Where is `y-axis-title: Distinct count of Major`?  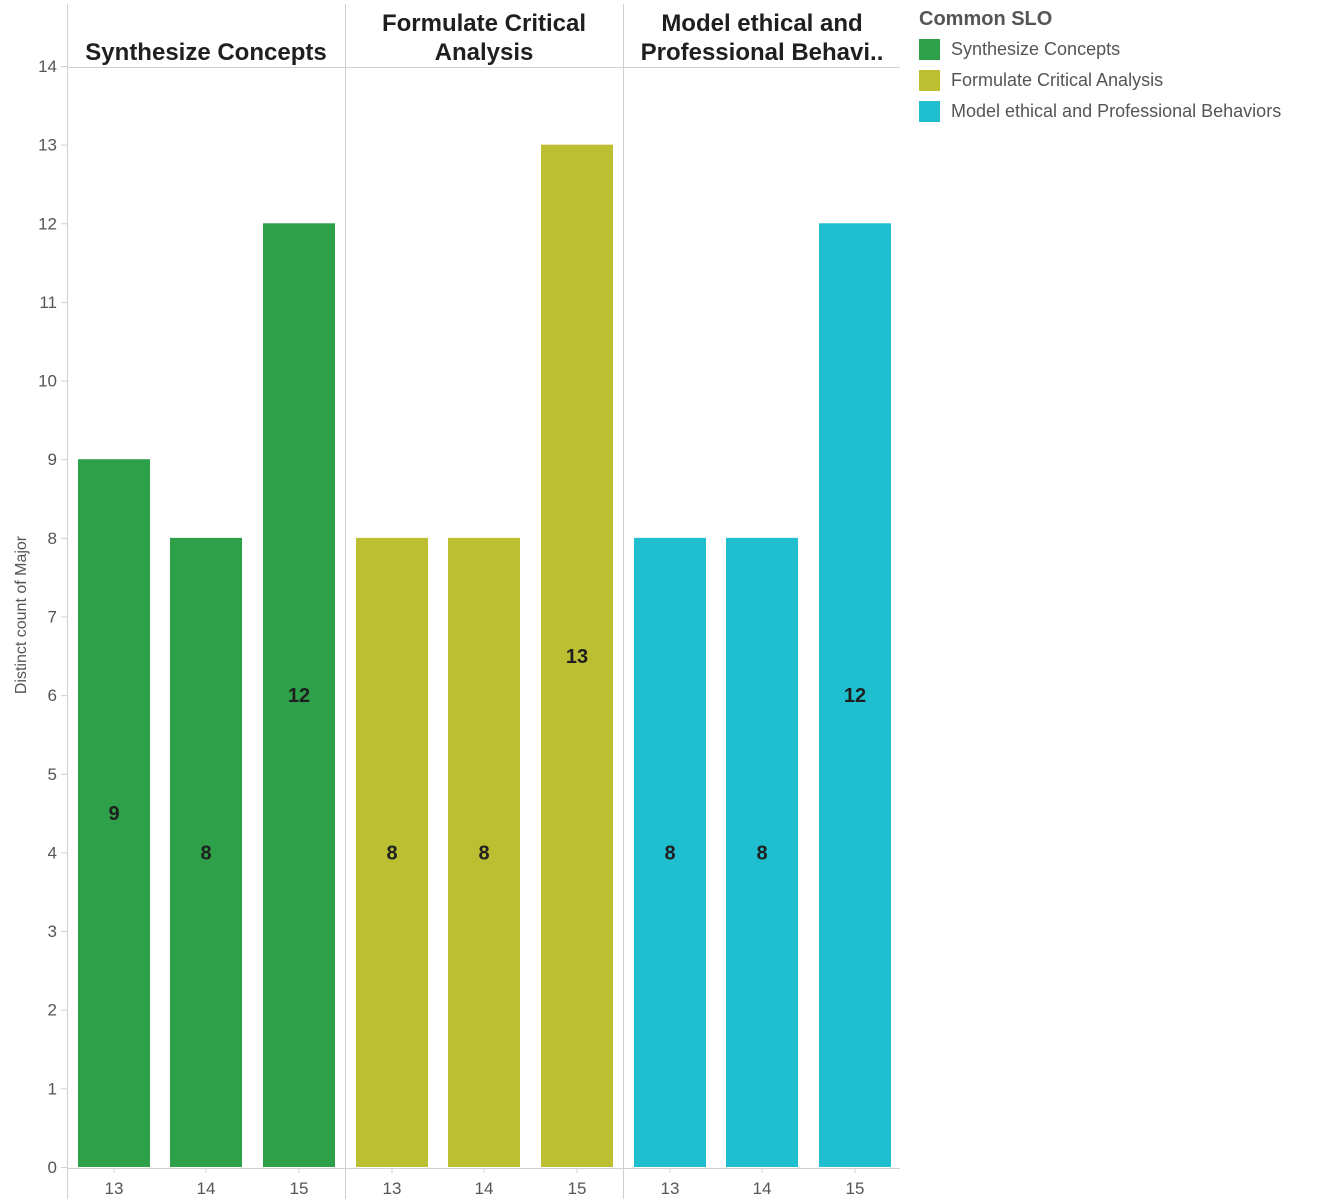 y-axis-title: Distinct count of Major is located at coordinates (21, 614).